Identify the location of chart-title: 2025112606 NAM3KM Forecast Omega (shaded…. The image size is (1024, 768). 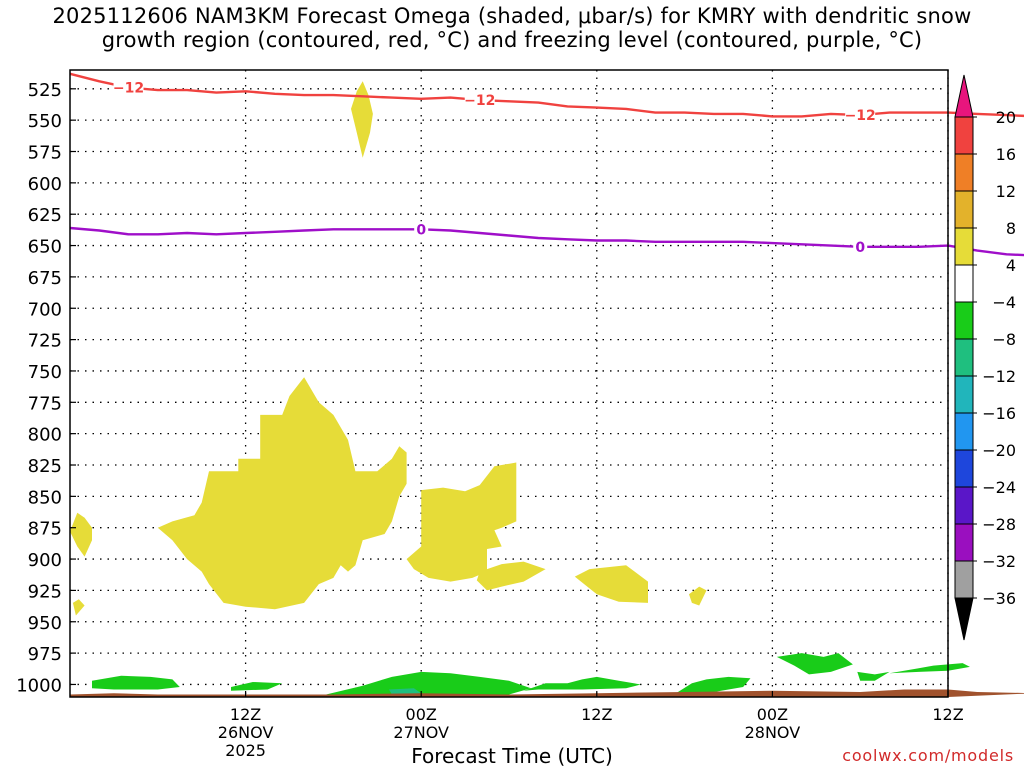
(512, 28).